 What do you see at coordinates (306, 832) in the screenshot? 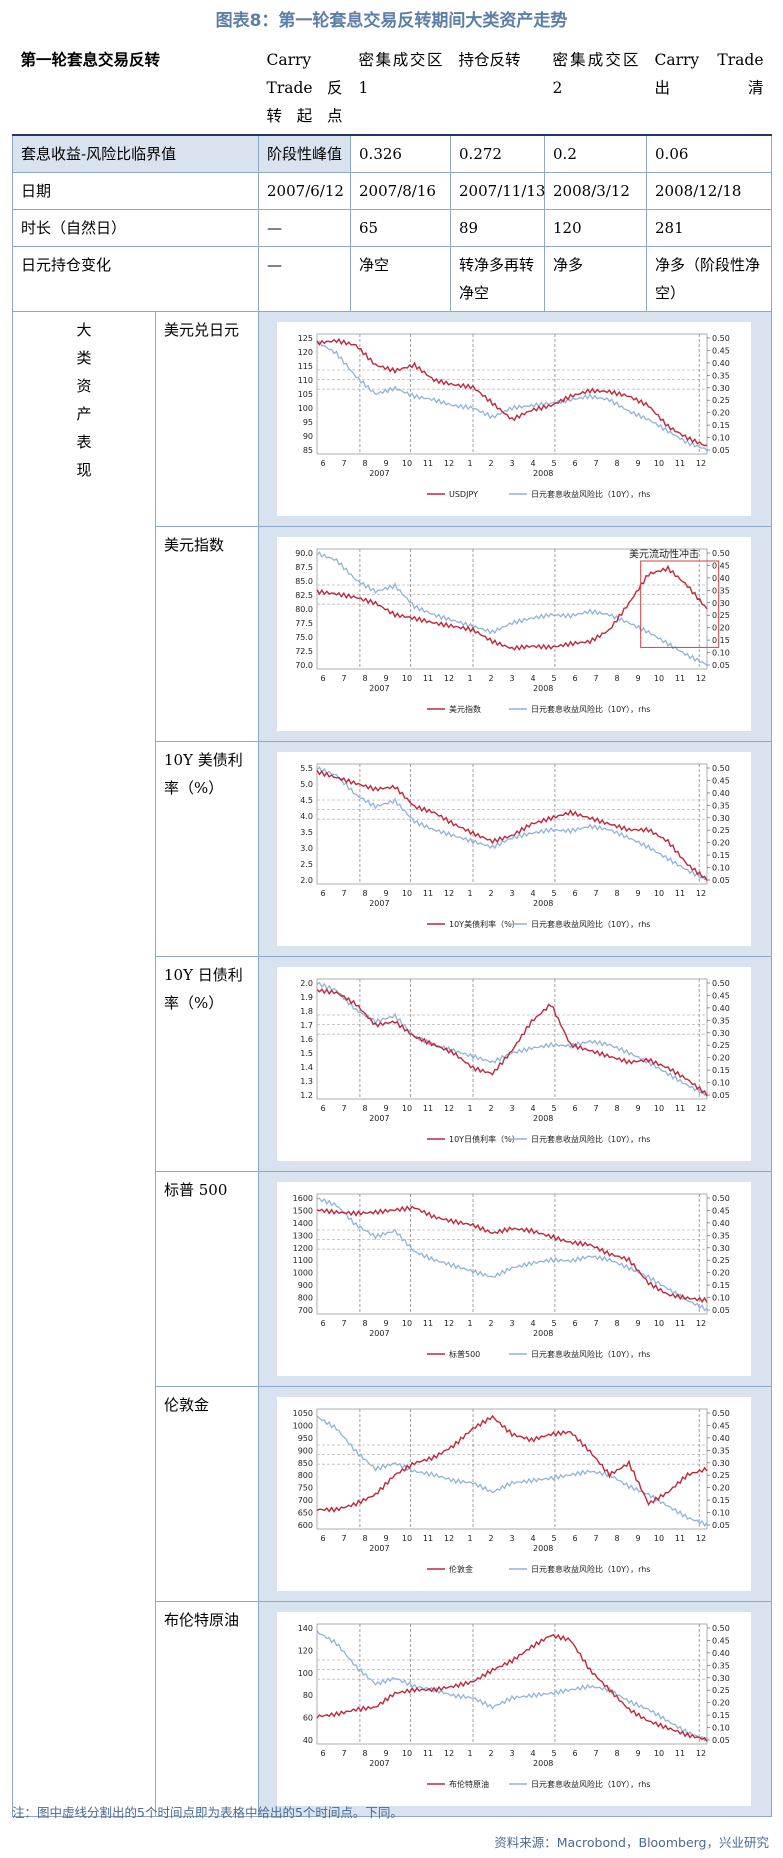
I see `left-tick-label: 3.5` at bounding box center [306, 832].